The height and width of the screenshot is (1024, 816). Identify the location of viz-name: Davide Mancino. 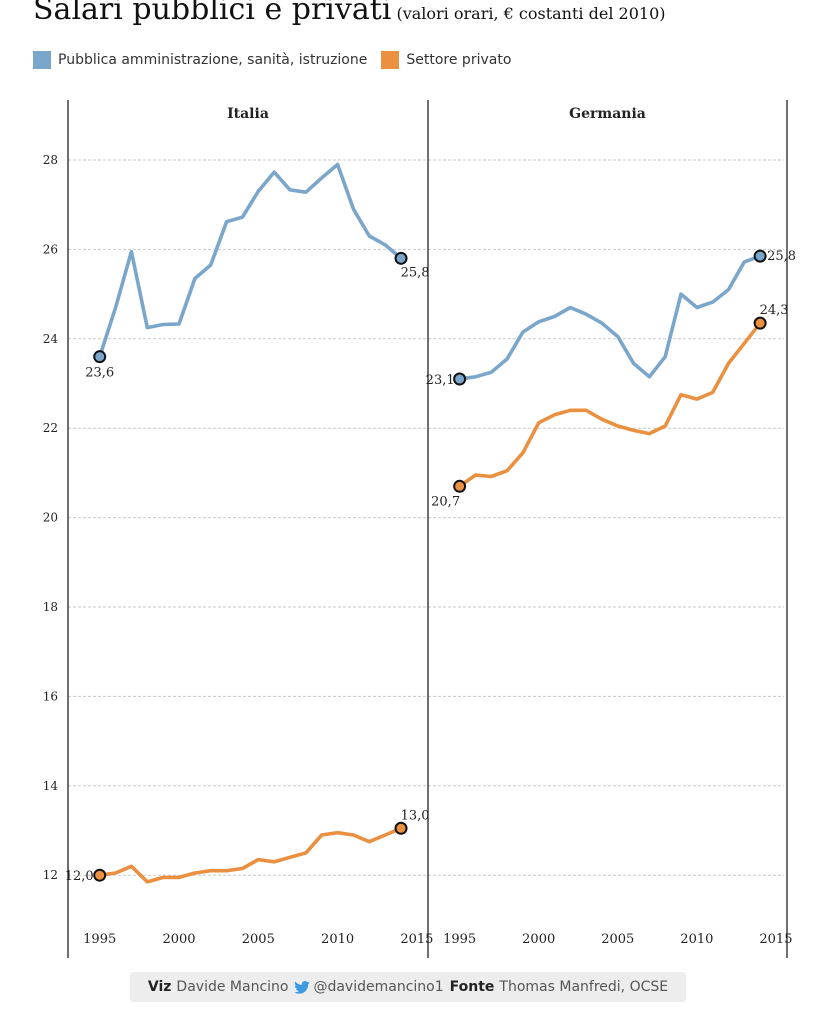
(232, 987).